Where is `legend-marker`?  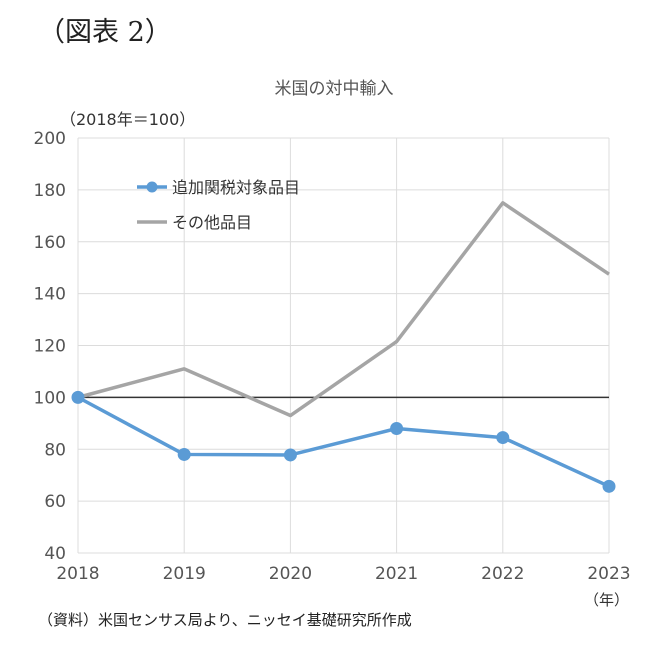 legend-marker is located at coordinates (152, 187).